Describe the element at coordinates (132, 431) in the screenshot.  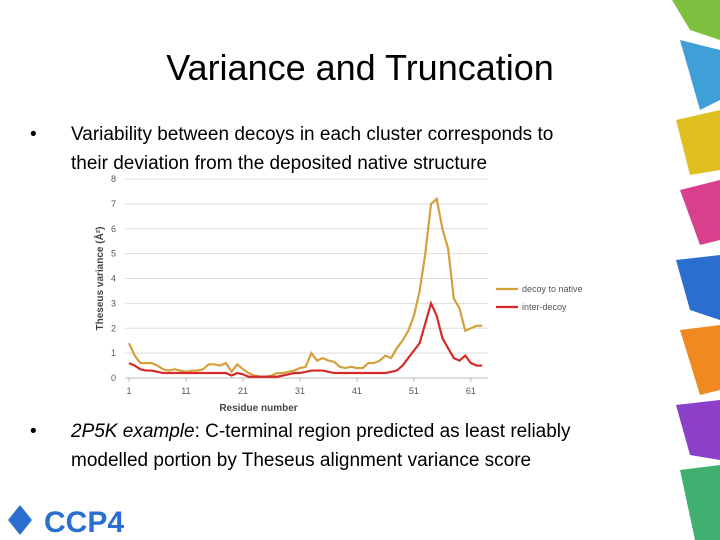
I see `emphasis: 2P5K example` at that location.